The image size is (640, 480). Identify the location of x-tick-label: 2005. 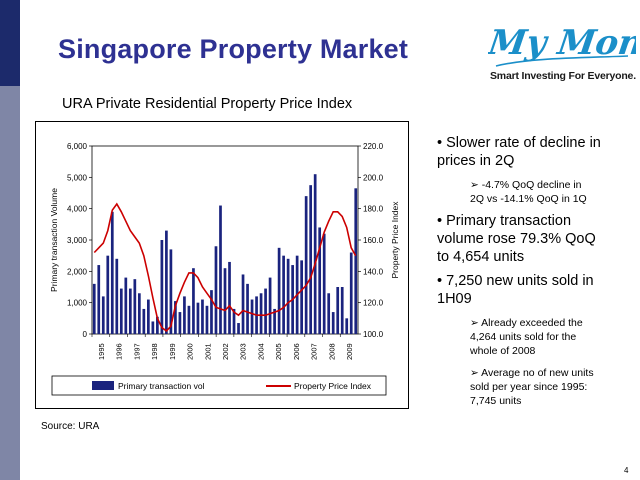
(278, 351).